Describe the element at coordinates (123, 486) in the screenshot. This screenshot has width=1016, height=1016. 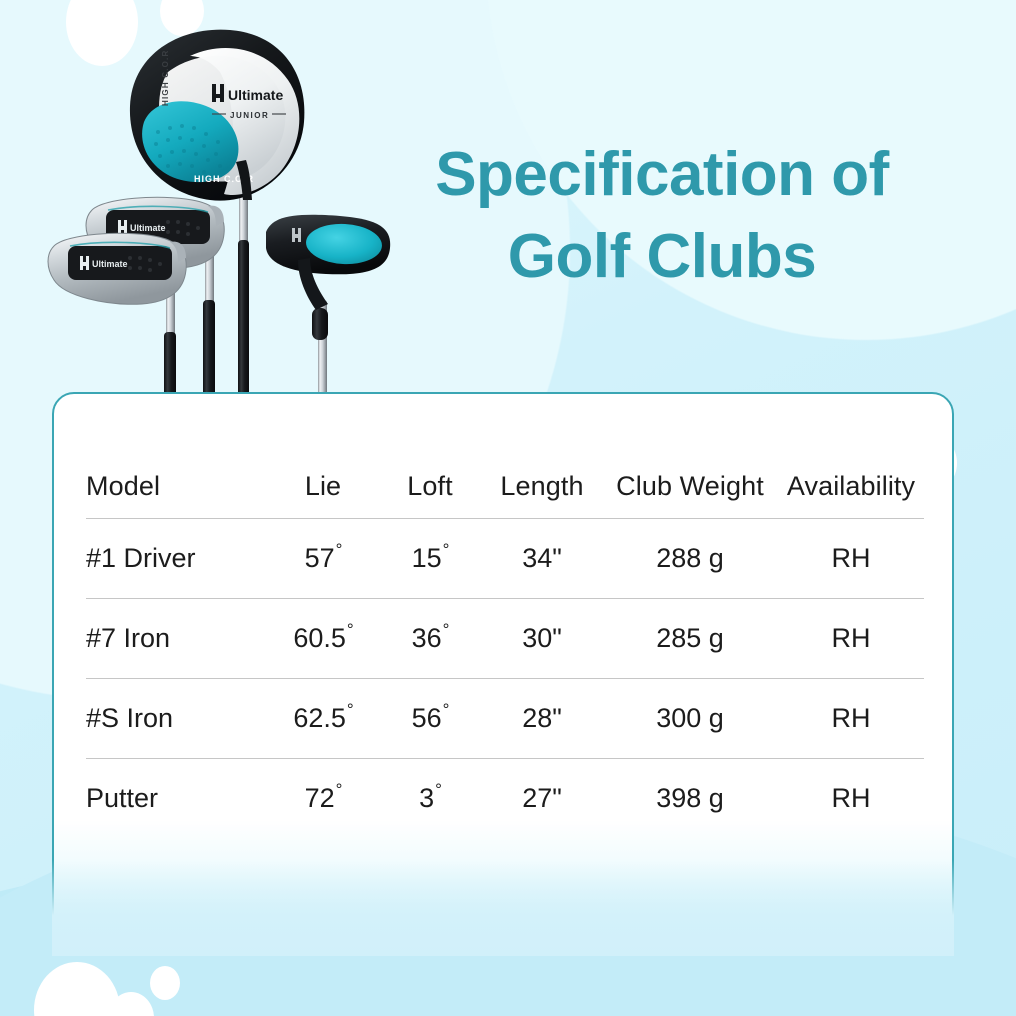
I see `column-header-model: Model` at that location.